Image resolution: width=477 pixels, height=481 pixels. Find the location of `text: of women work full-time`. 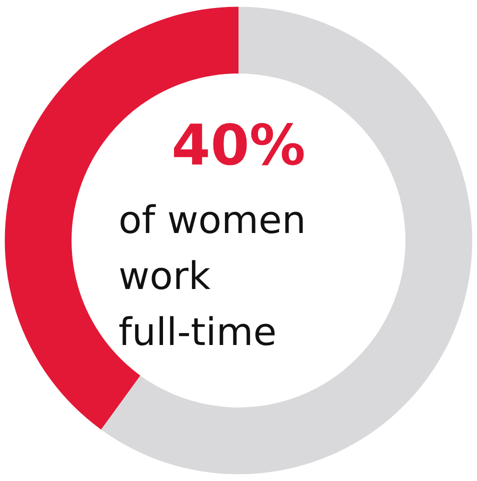

text: of women work full-time is located at coordinates (218, 276).